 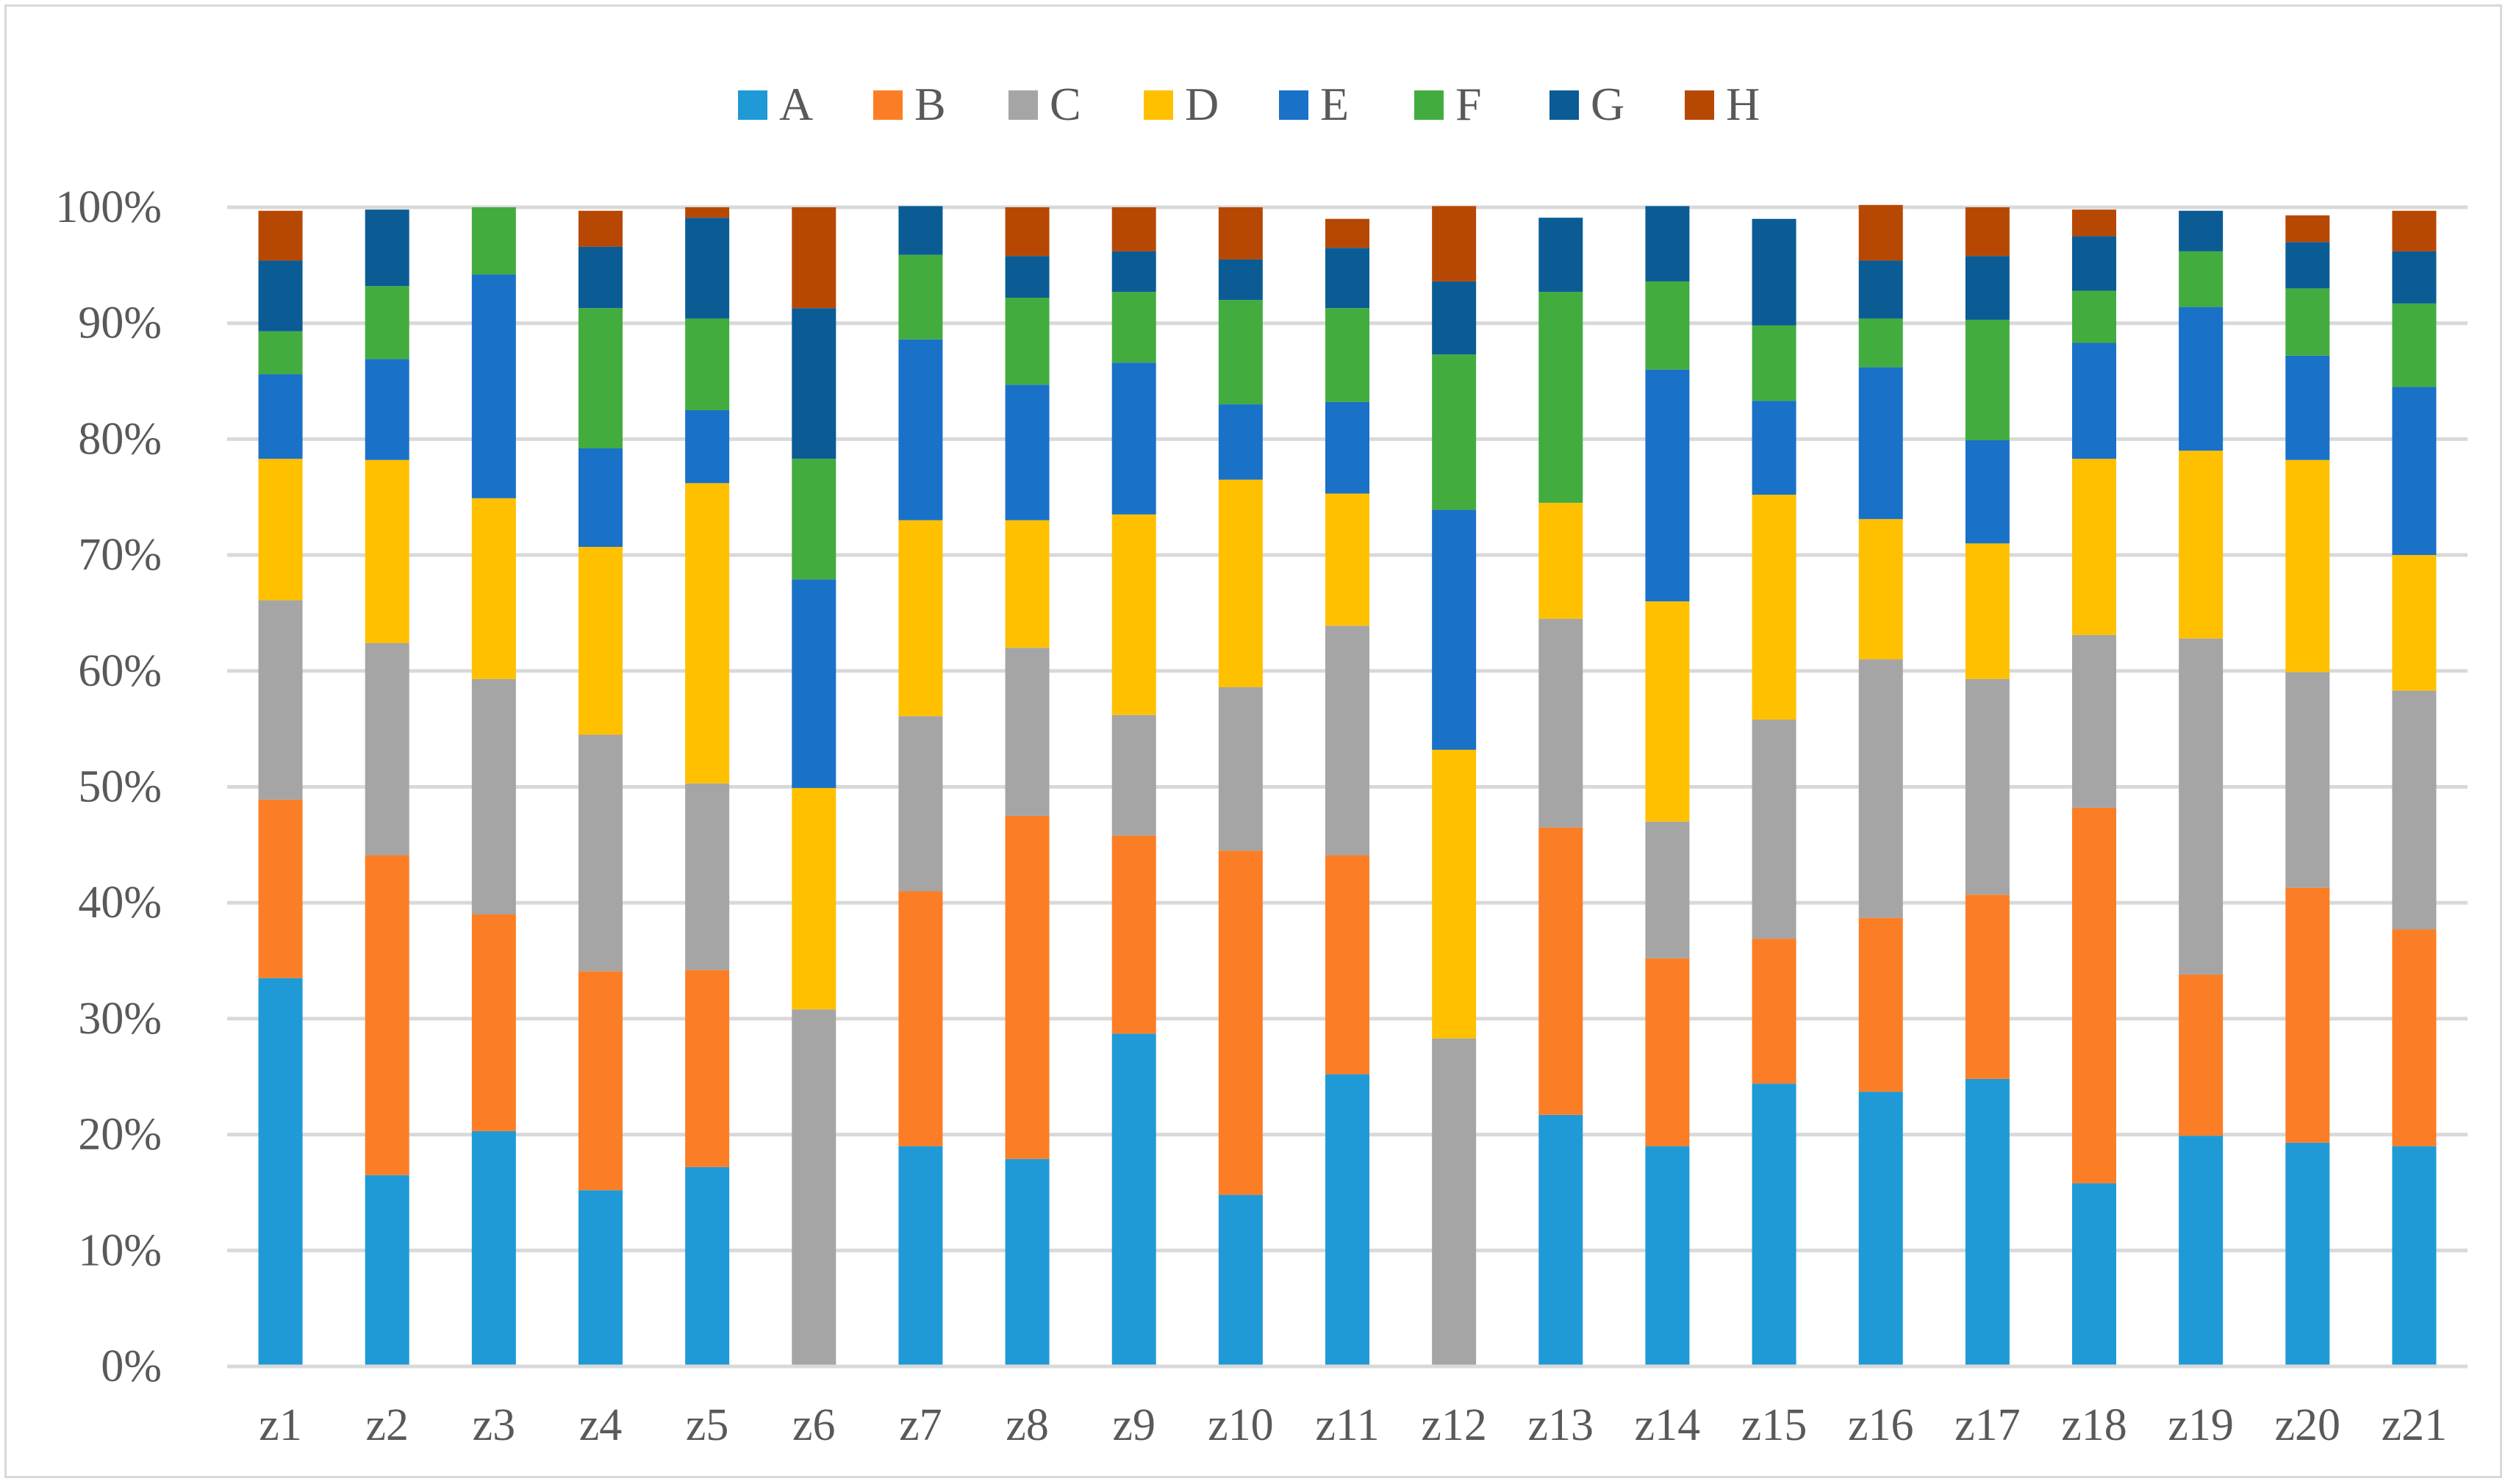 I want to click on bar-segment-z8-F, so click(x=1027, y=342).